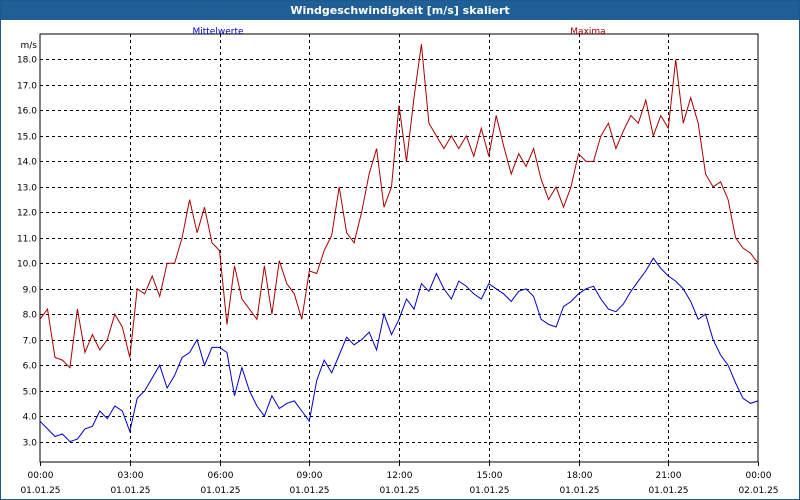  Describe the element at coordinates (27, 214) in the screenshot. I see `y-tick-label: 12.0` at that location.